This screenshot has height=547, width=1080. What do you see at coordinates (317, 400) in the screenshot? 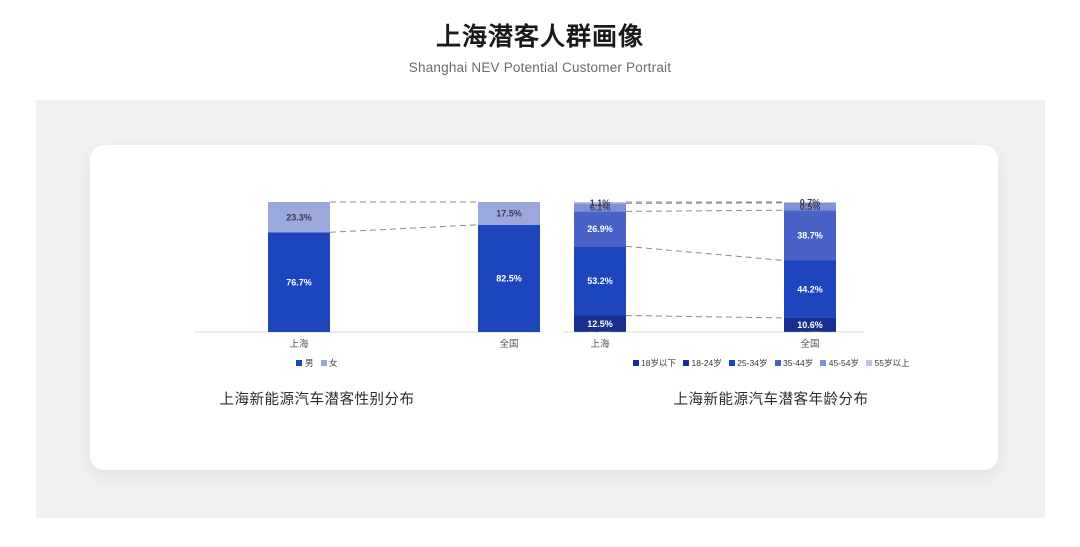
I see `gender-caption: 上海新能源汽车潜客性别分布` at bounding box center [317, 400].